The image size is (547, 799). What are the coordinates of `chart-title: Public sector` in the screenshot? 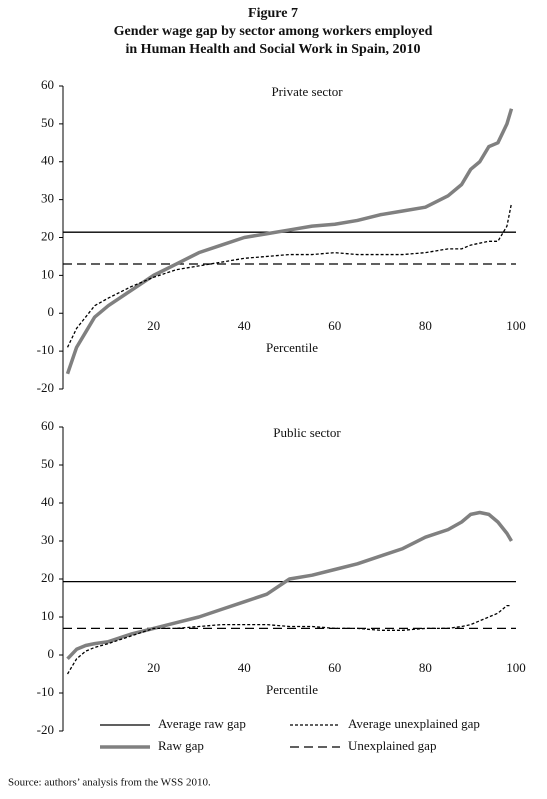 It's located at (307, 432).